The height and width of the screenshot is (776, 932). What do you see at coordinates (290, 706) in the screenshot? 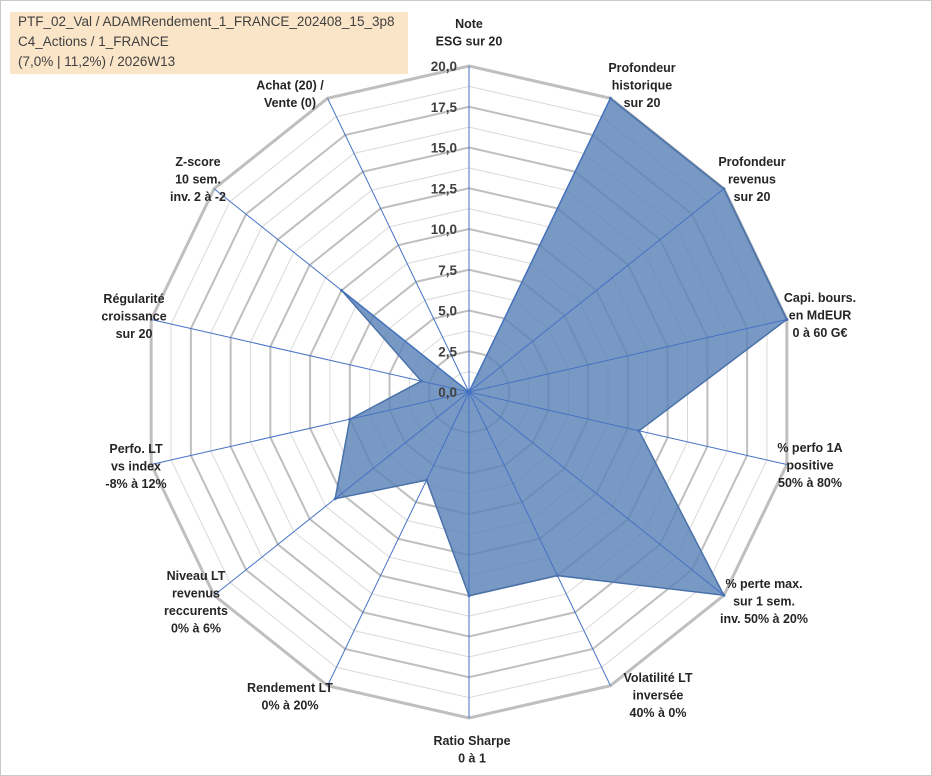
I see `category-label-line: 0% à 20%` at bounding box center [290, 706].